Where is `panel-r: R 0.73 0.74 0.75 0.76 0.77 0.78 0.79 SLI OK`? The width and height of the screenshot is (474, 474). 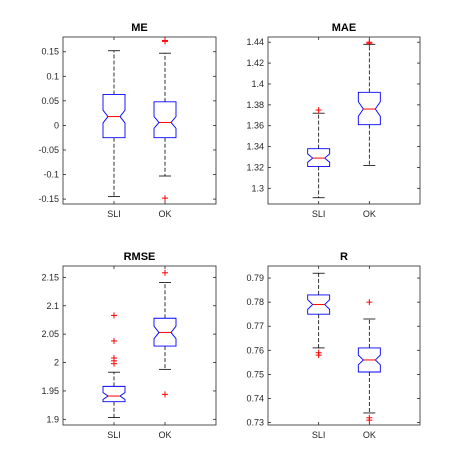
panel-r: R 0.73 0.74 0.75 0.76 0.77 0.78 0.79 SLI OK is located at coordinates (333, 345).